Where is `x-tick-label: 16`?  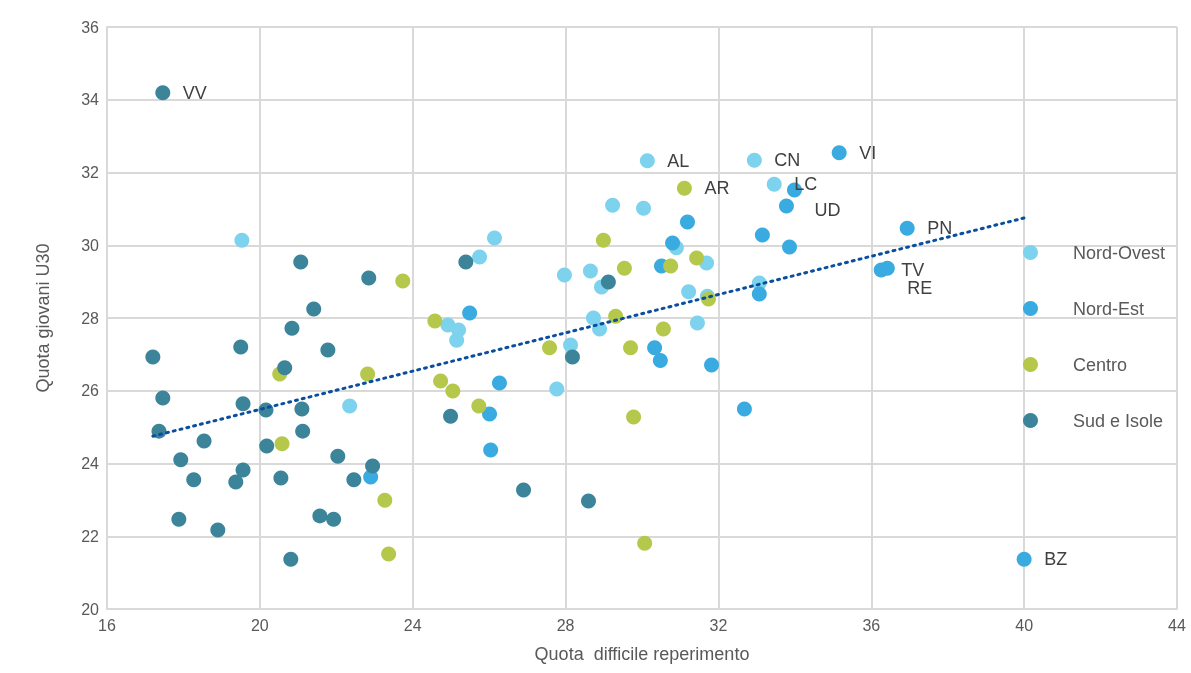
x-tick-label: 16 is located at coordinates (107, 625).